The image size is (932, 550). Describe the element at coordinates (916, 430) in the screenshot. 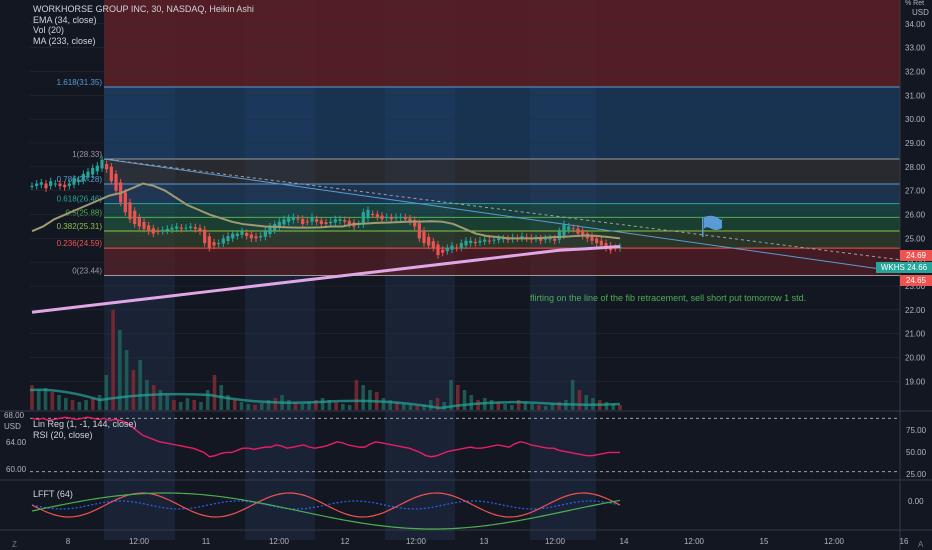

I see `rsi-right-label-0: 75.00` at that location.